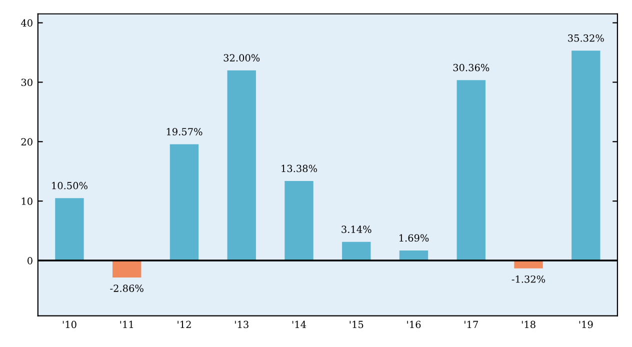 This screenshot has height=347, width=632. What do you see at coordinates (184, 132) in the screenshot?
I see `data-label: 19.57%` at bounding box center [184, 132].